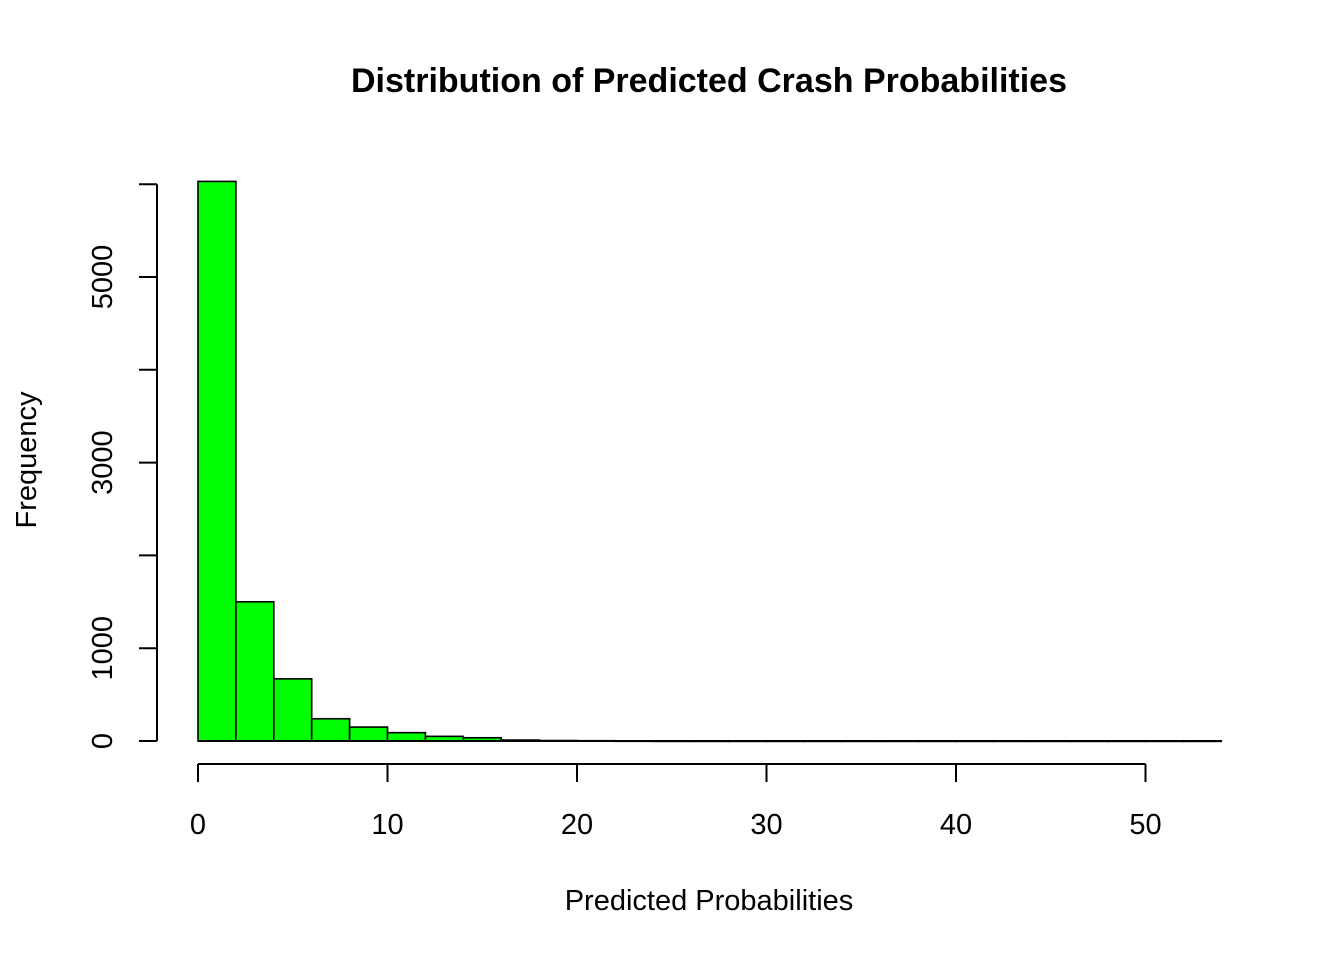 This screenshot has width=1344, height=960. What do you see at coordinates (766, 825) in the screenshot?
I see `x-tick-label: 30` at bounding box center [766, 825].